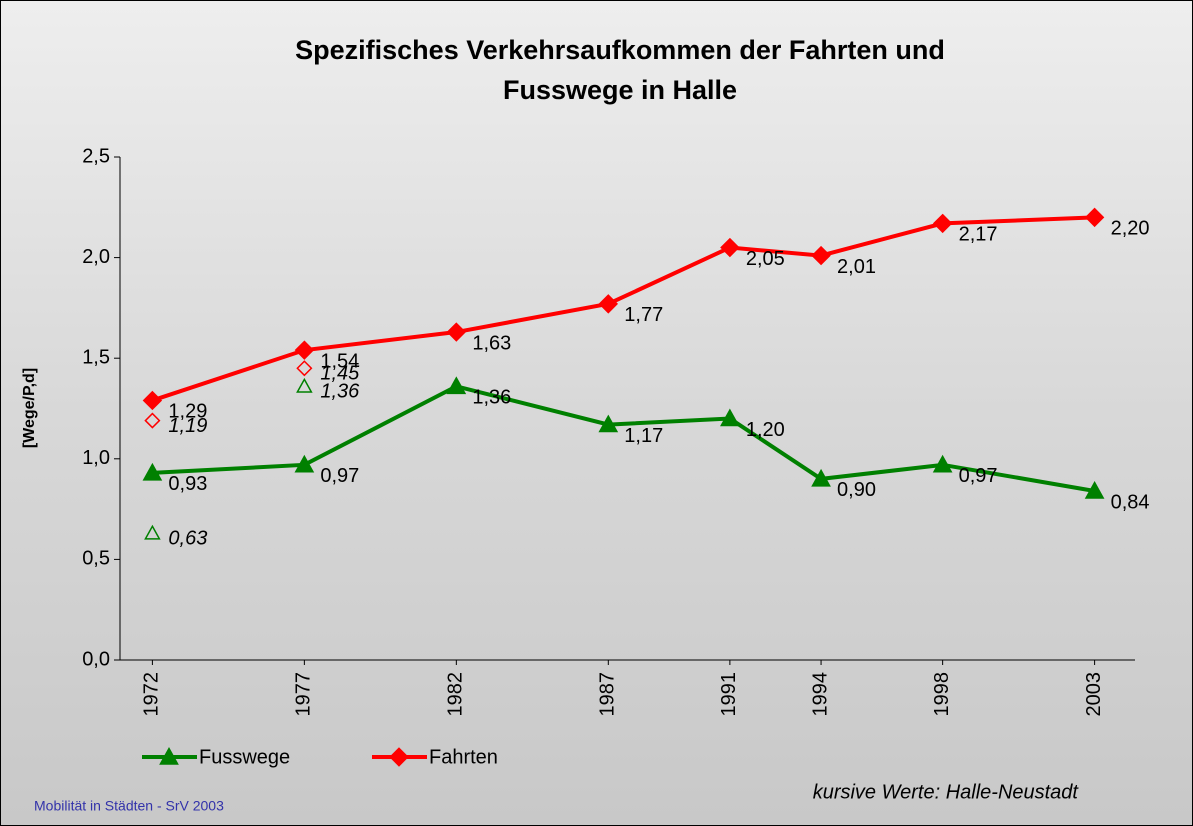  What do you see at coordinates (643, 315) in the screenshot?
I see `data-label: 1,77` at bounding box center [643, 315].